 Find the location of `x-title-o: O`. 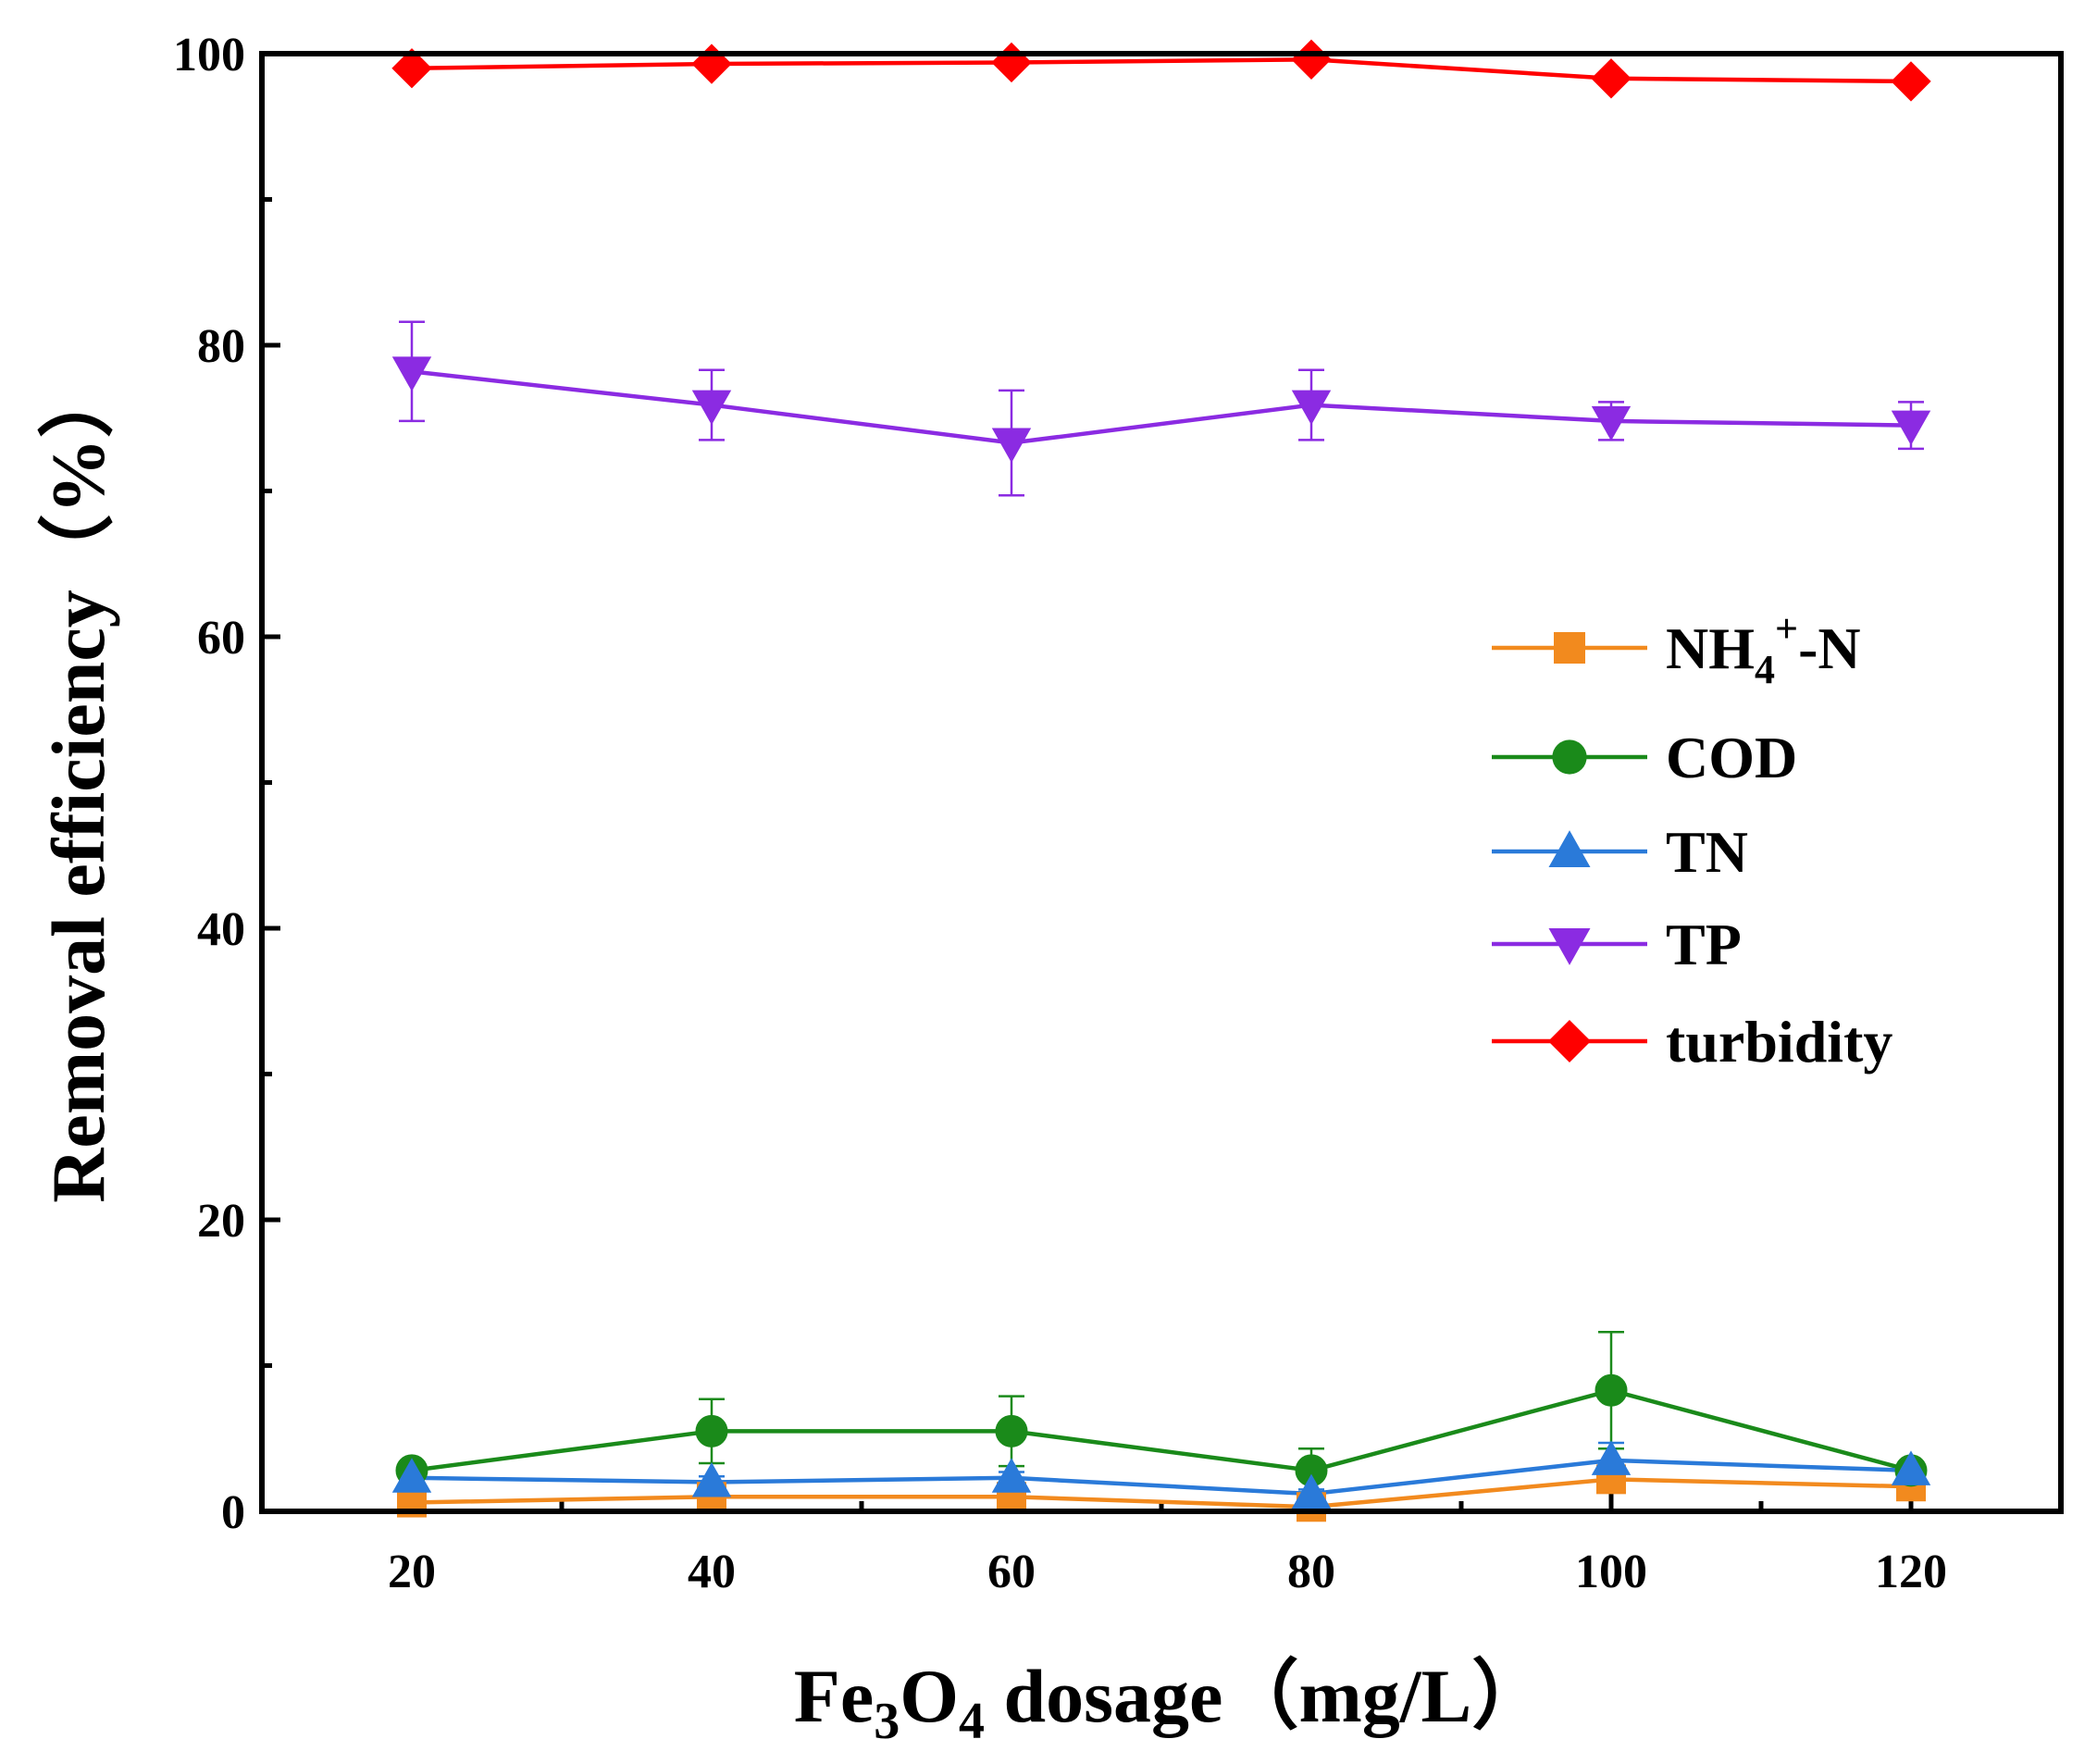

x-title-o: O is located at coordinates (929, 1696).